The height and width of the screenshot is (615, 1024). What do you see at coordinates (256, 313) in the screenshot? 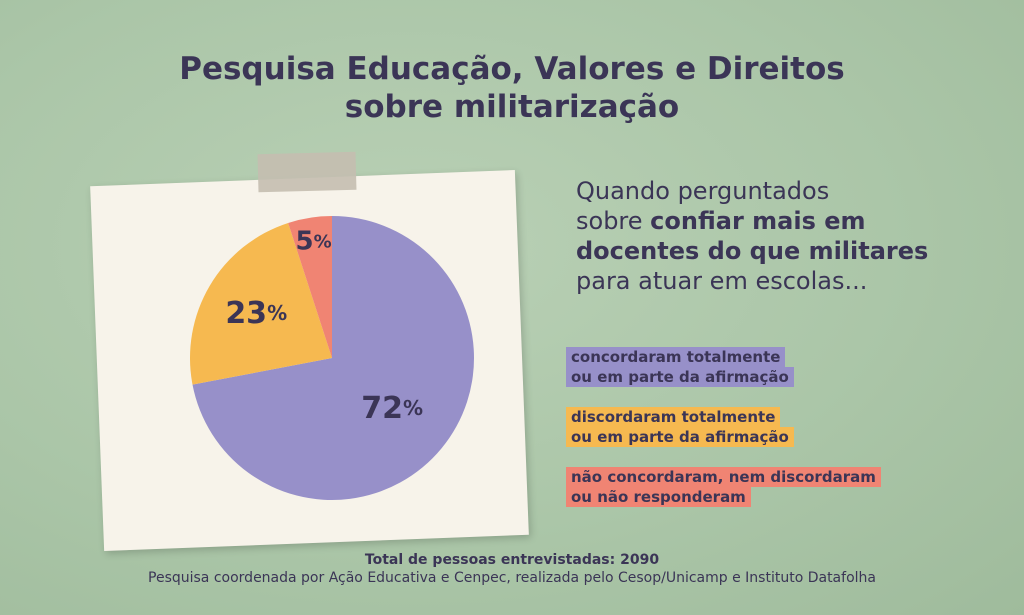
I see `pie-label-disagree: 23%` at bounding box center [256, 313].